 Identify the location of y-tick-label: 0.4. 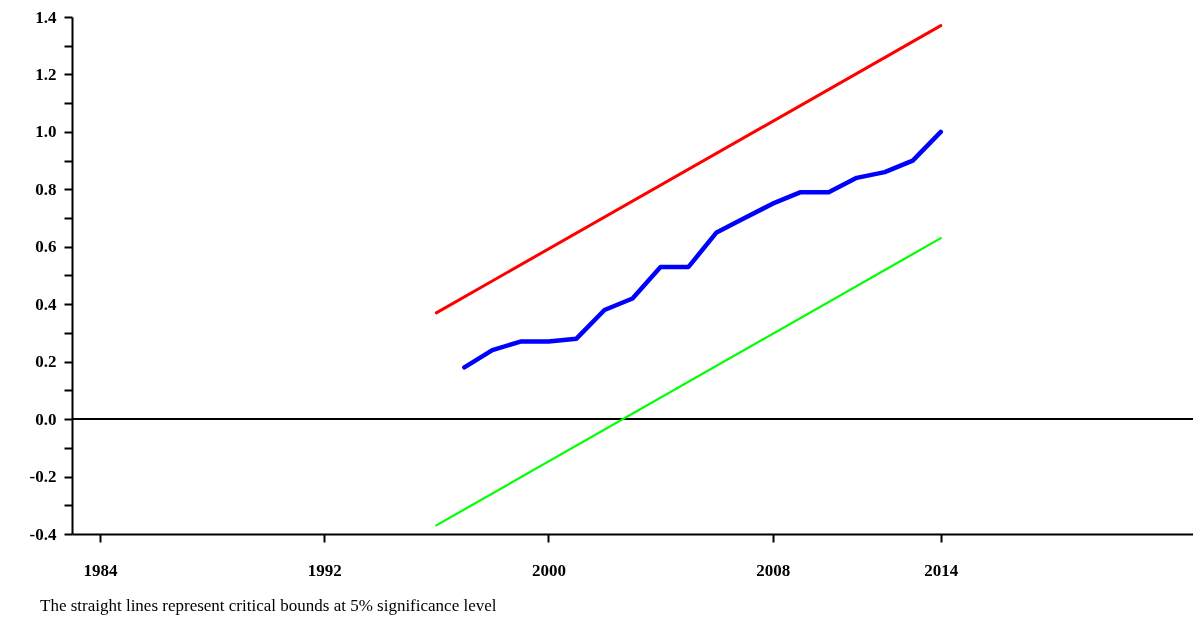
(46, 304).